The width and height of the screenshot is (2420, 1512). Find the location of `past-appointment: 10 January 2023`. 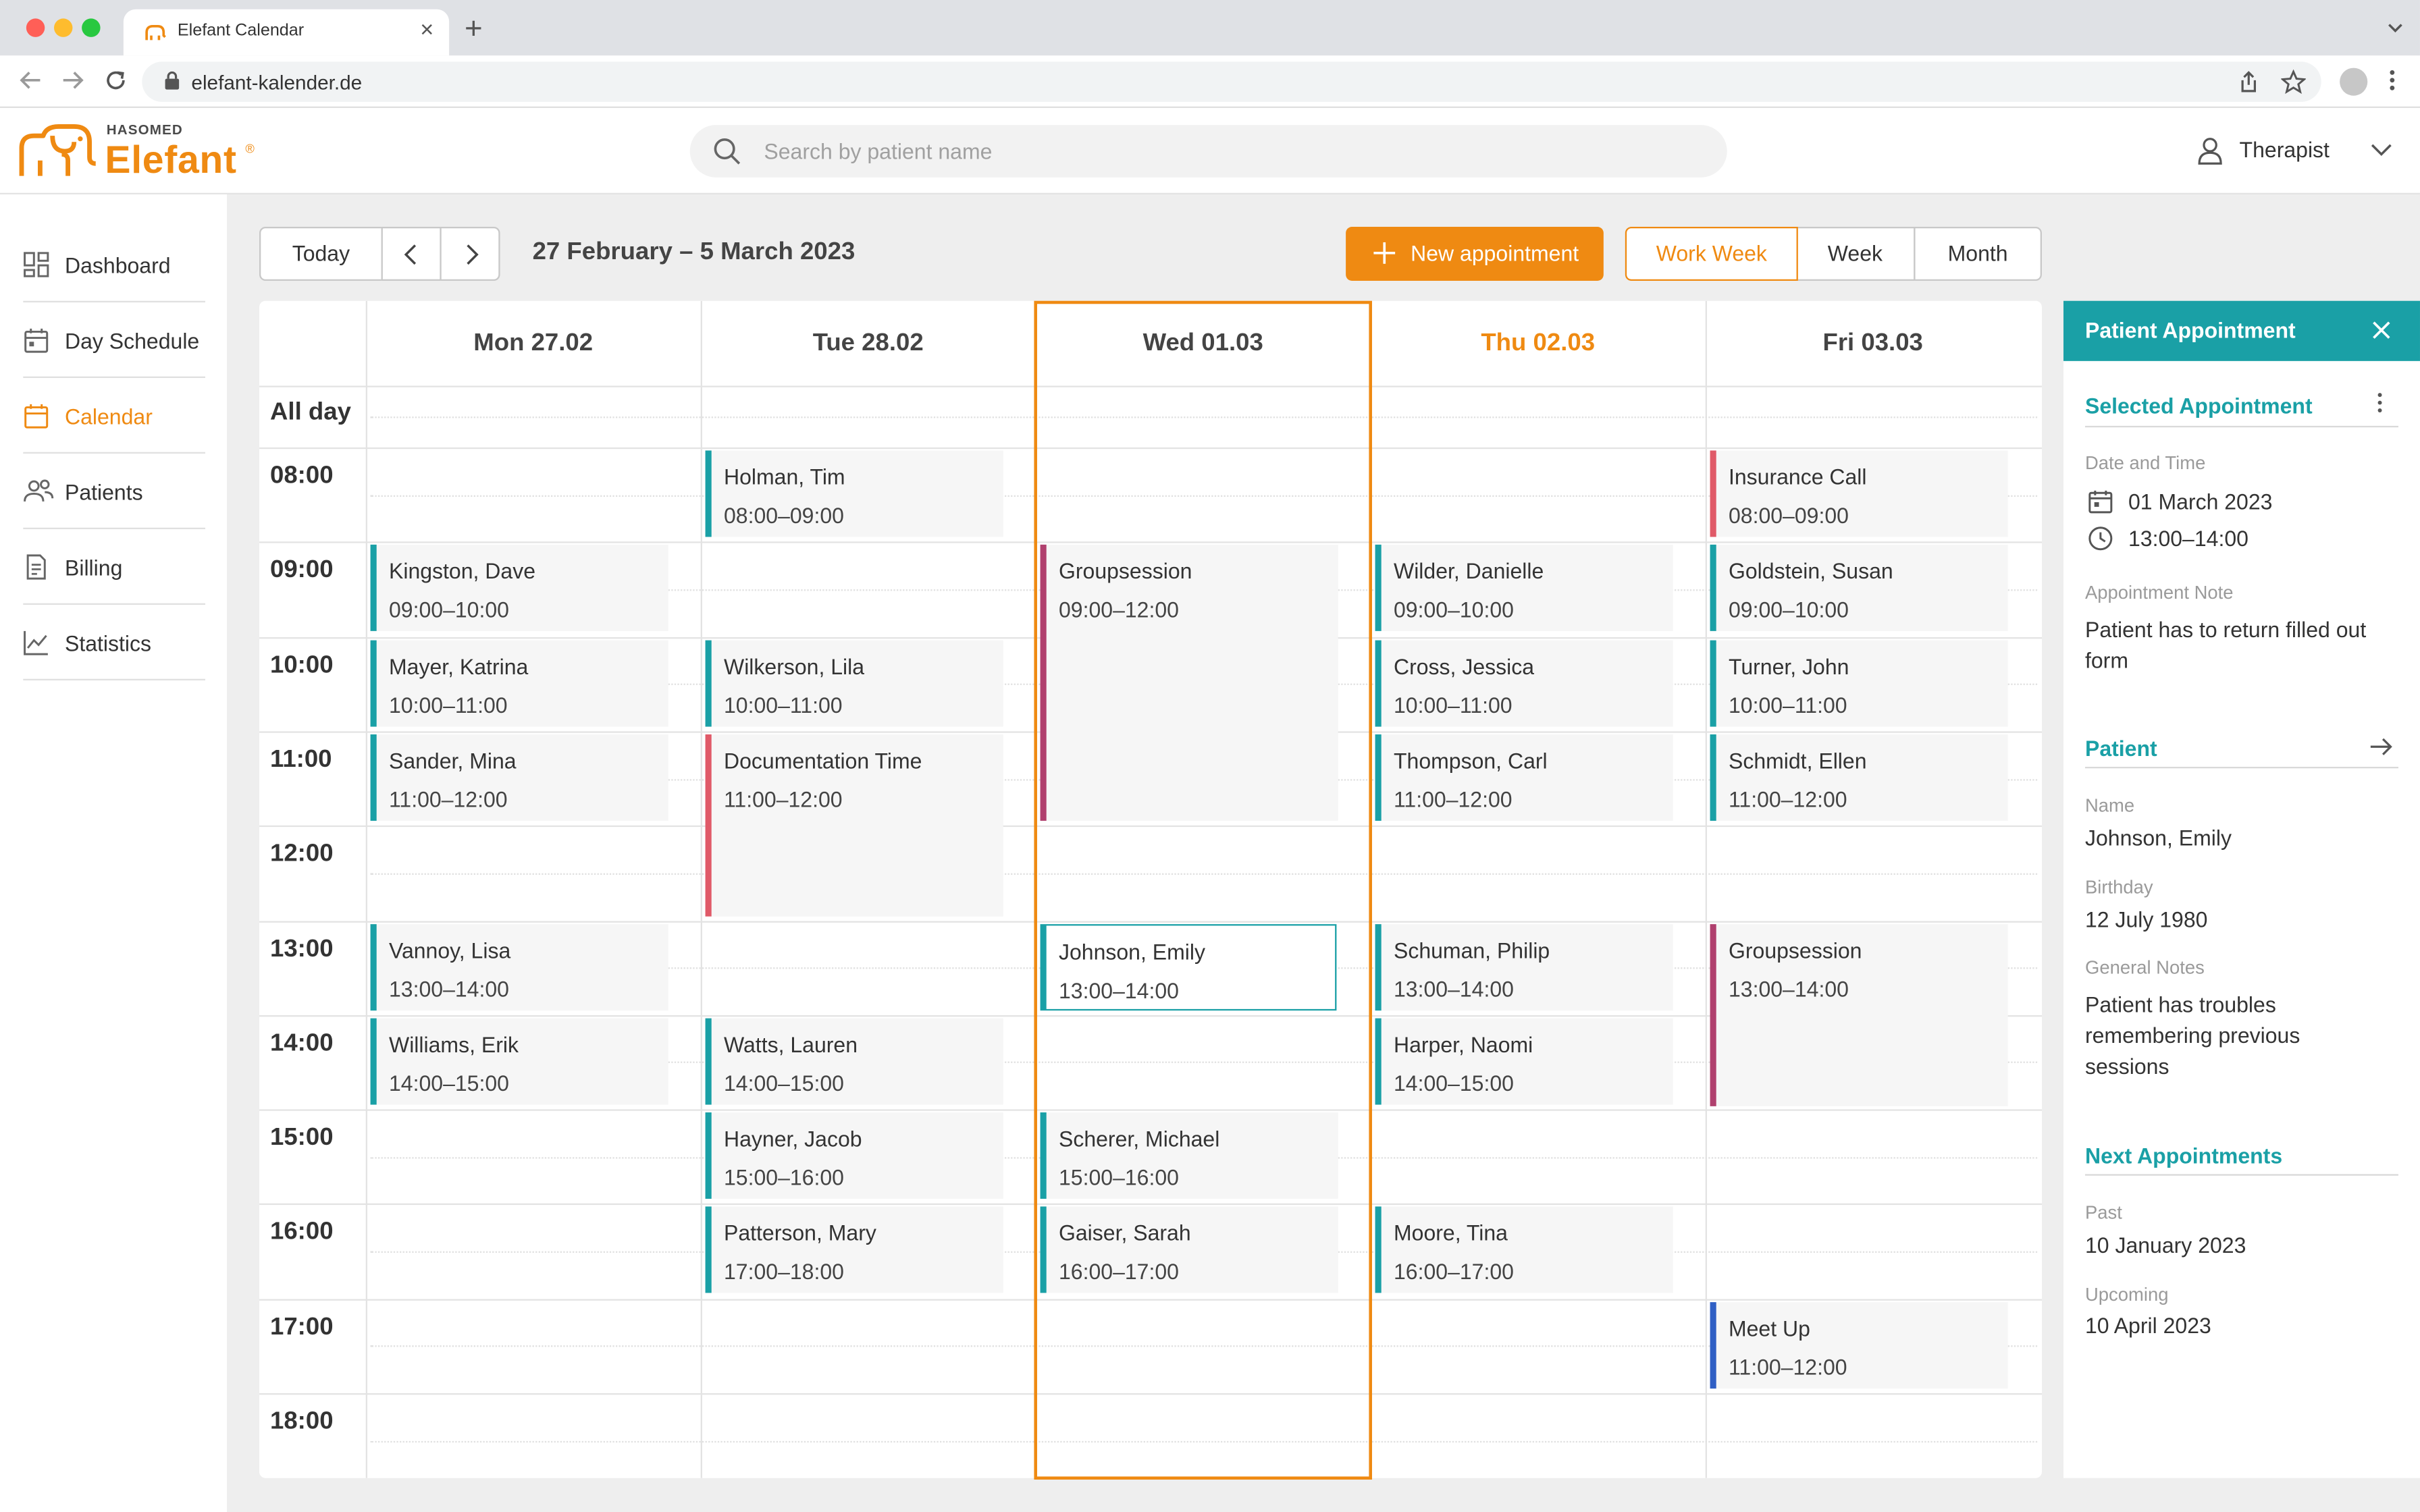

past-appointment: 10 January 2023 is located at coordinates (2165, 1245).